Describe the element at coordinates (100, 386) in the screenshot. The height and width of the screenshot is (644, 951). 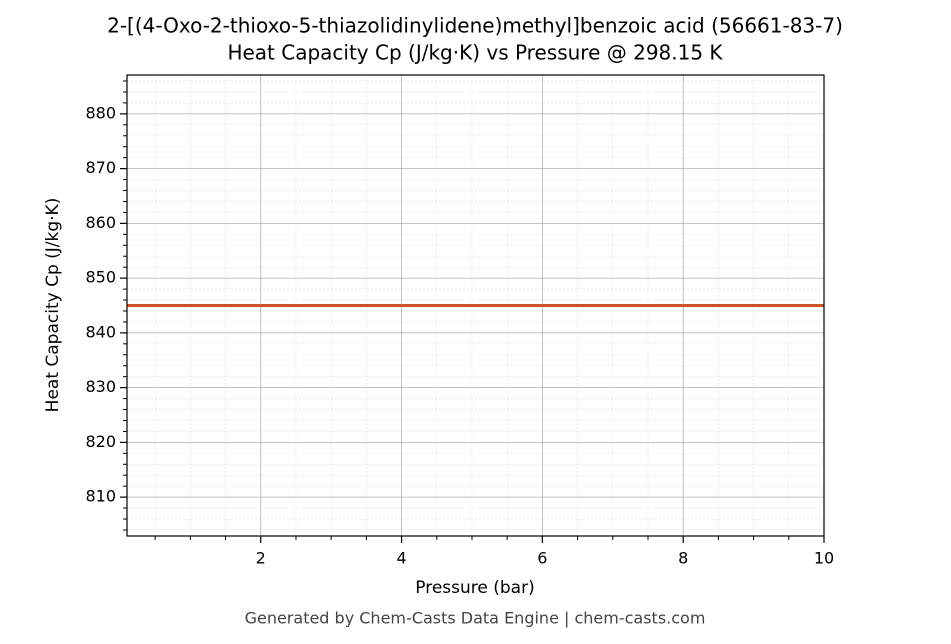
I see `y-tick-label: 830` at that location.